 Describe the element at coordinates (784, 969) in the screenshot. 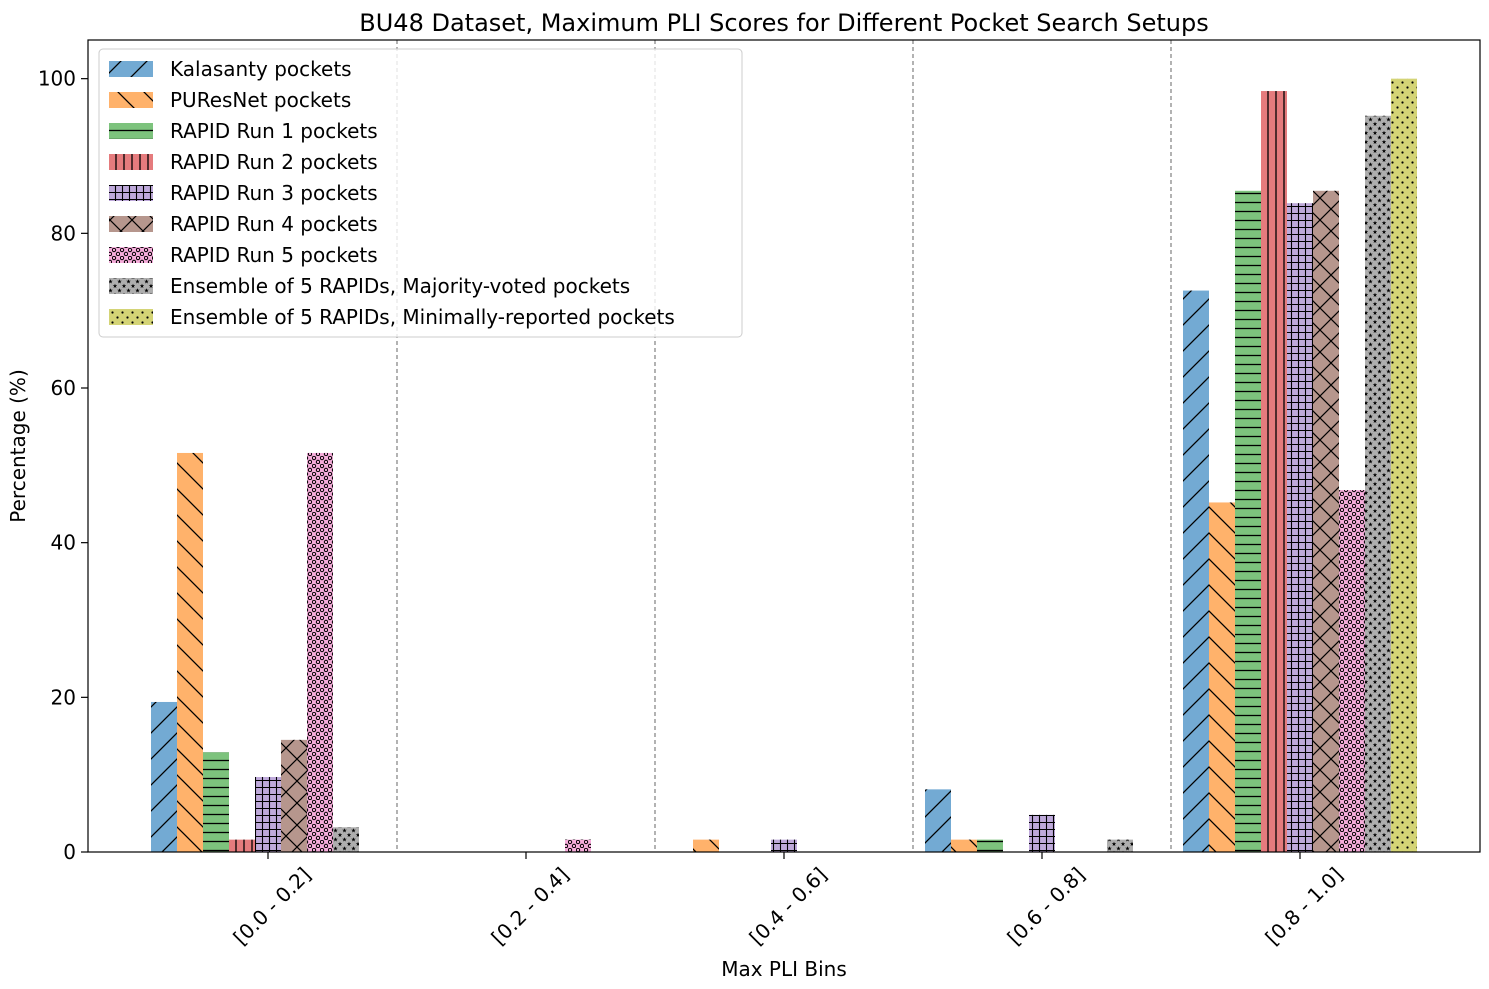

I see `x-axis-title: Max PLI Bins` at that location.